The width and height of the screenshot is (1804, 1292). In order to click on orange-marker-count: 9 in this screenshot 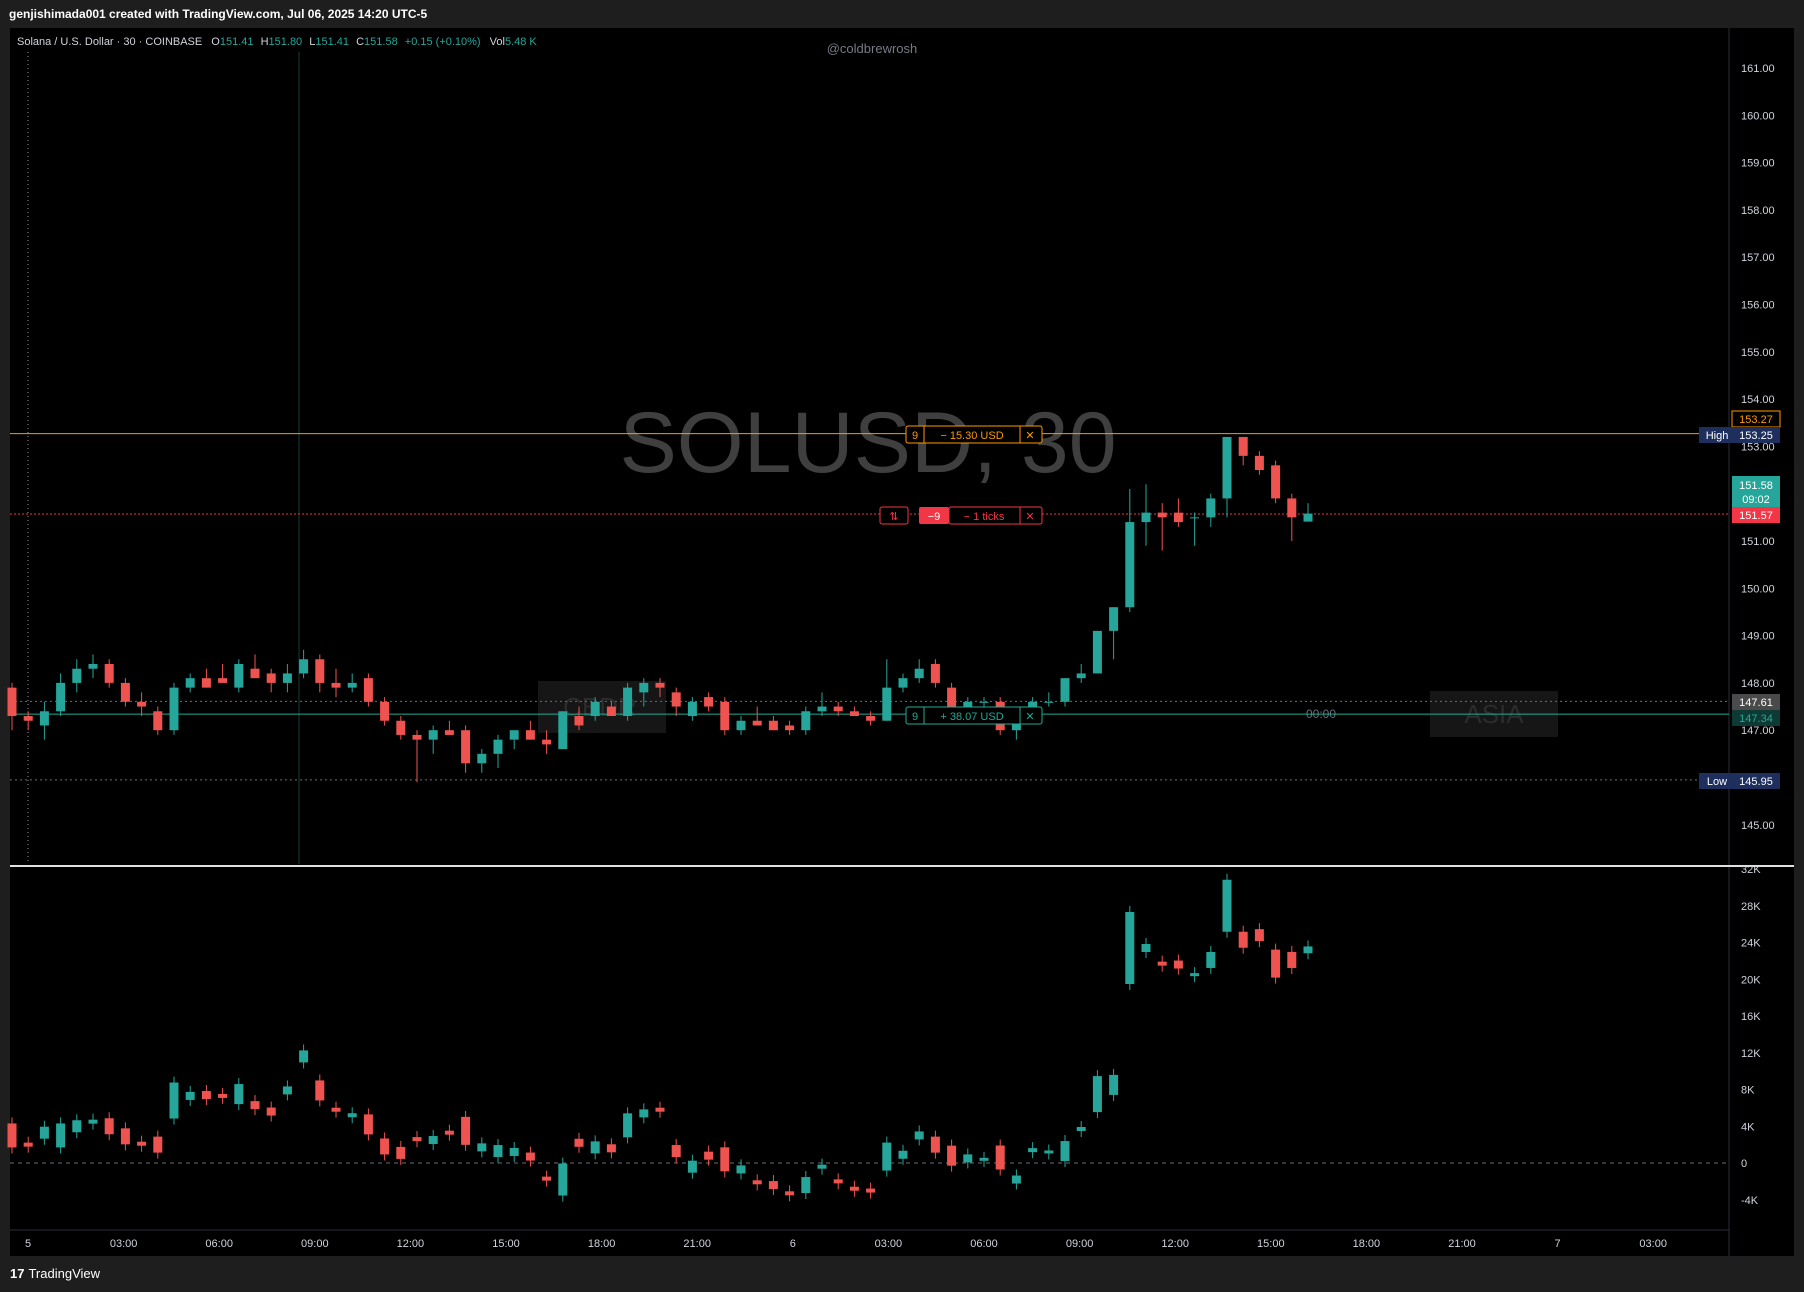, I will do `click(915, 436)`.